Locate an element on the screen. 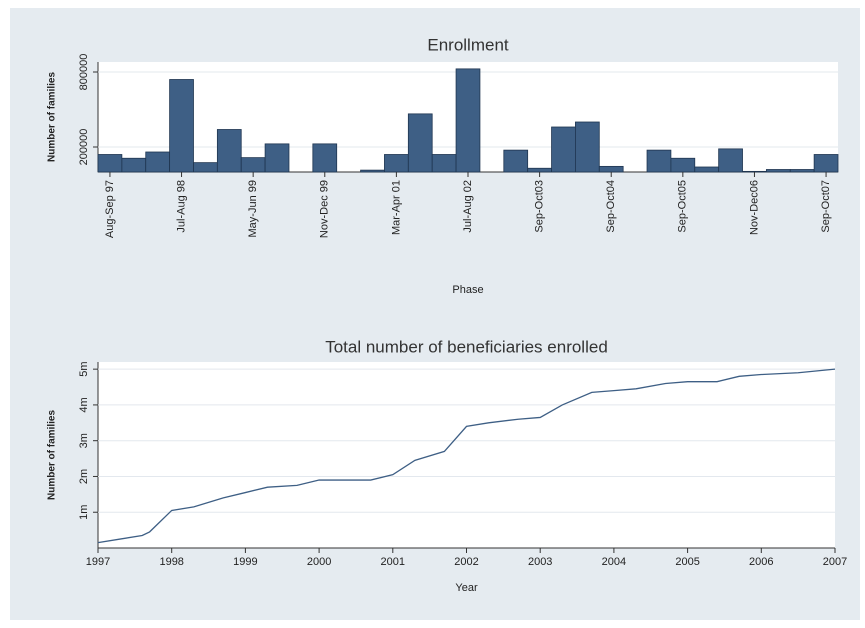 The image size is (865, 628). x-tick-label: 2001 is located at coordinates (393, 562).